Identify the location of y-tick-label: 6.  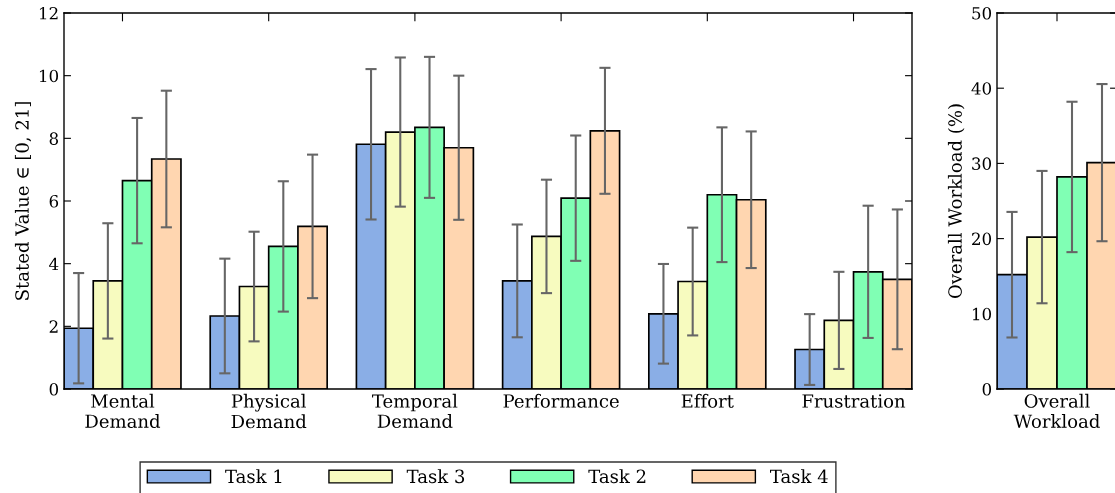
(54, 201).